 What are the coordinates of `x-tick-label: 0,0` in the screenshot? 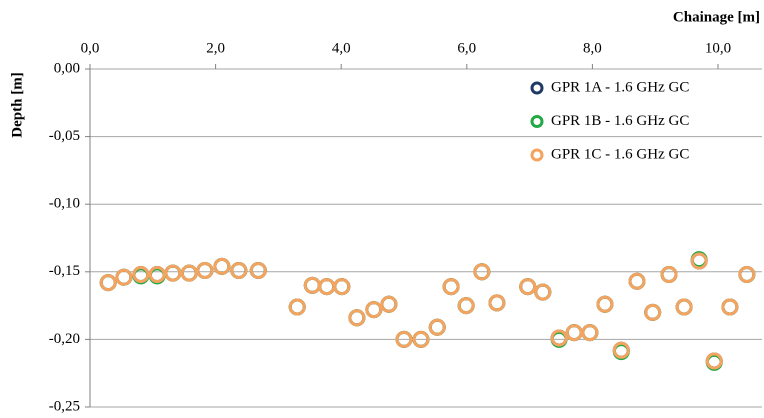 It's located at (90, 48).